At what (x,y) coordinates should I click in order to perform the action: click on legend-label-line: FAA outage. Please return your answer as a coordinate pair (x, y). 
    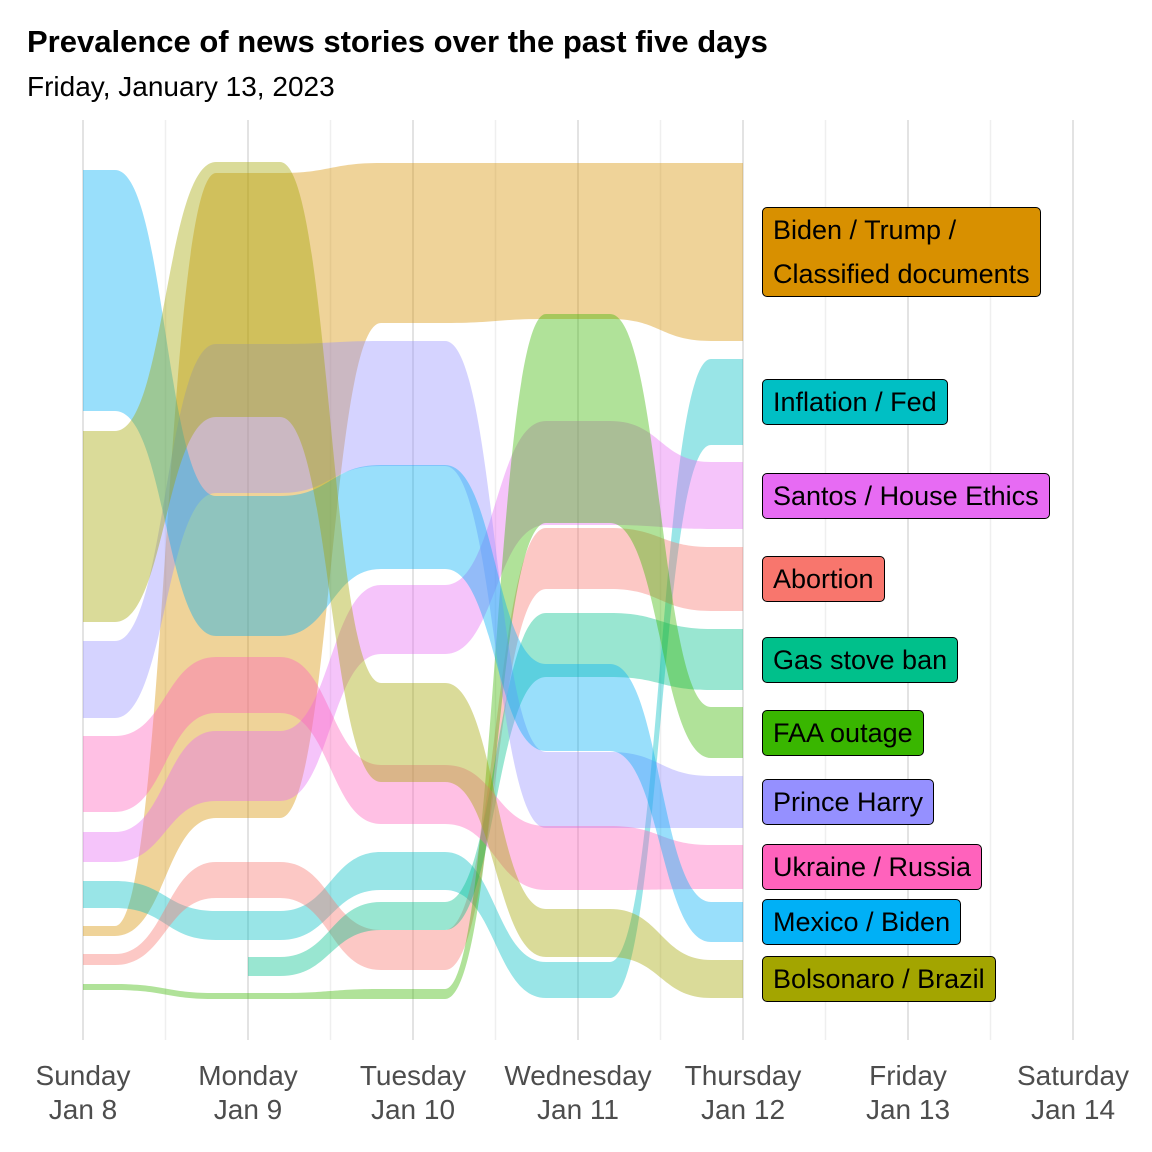
    Looking at the image, I should click on (843, 732).